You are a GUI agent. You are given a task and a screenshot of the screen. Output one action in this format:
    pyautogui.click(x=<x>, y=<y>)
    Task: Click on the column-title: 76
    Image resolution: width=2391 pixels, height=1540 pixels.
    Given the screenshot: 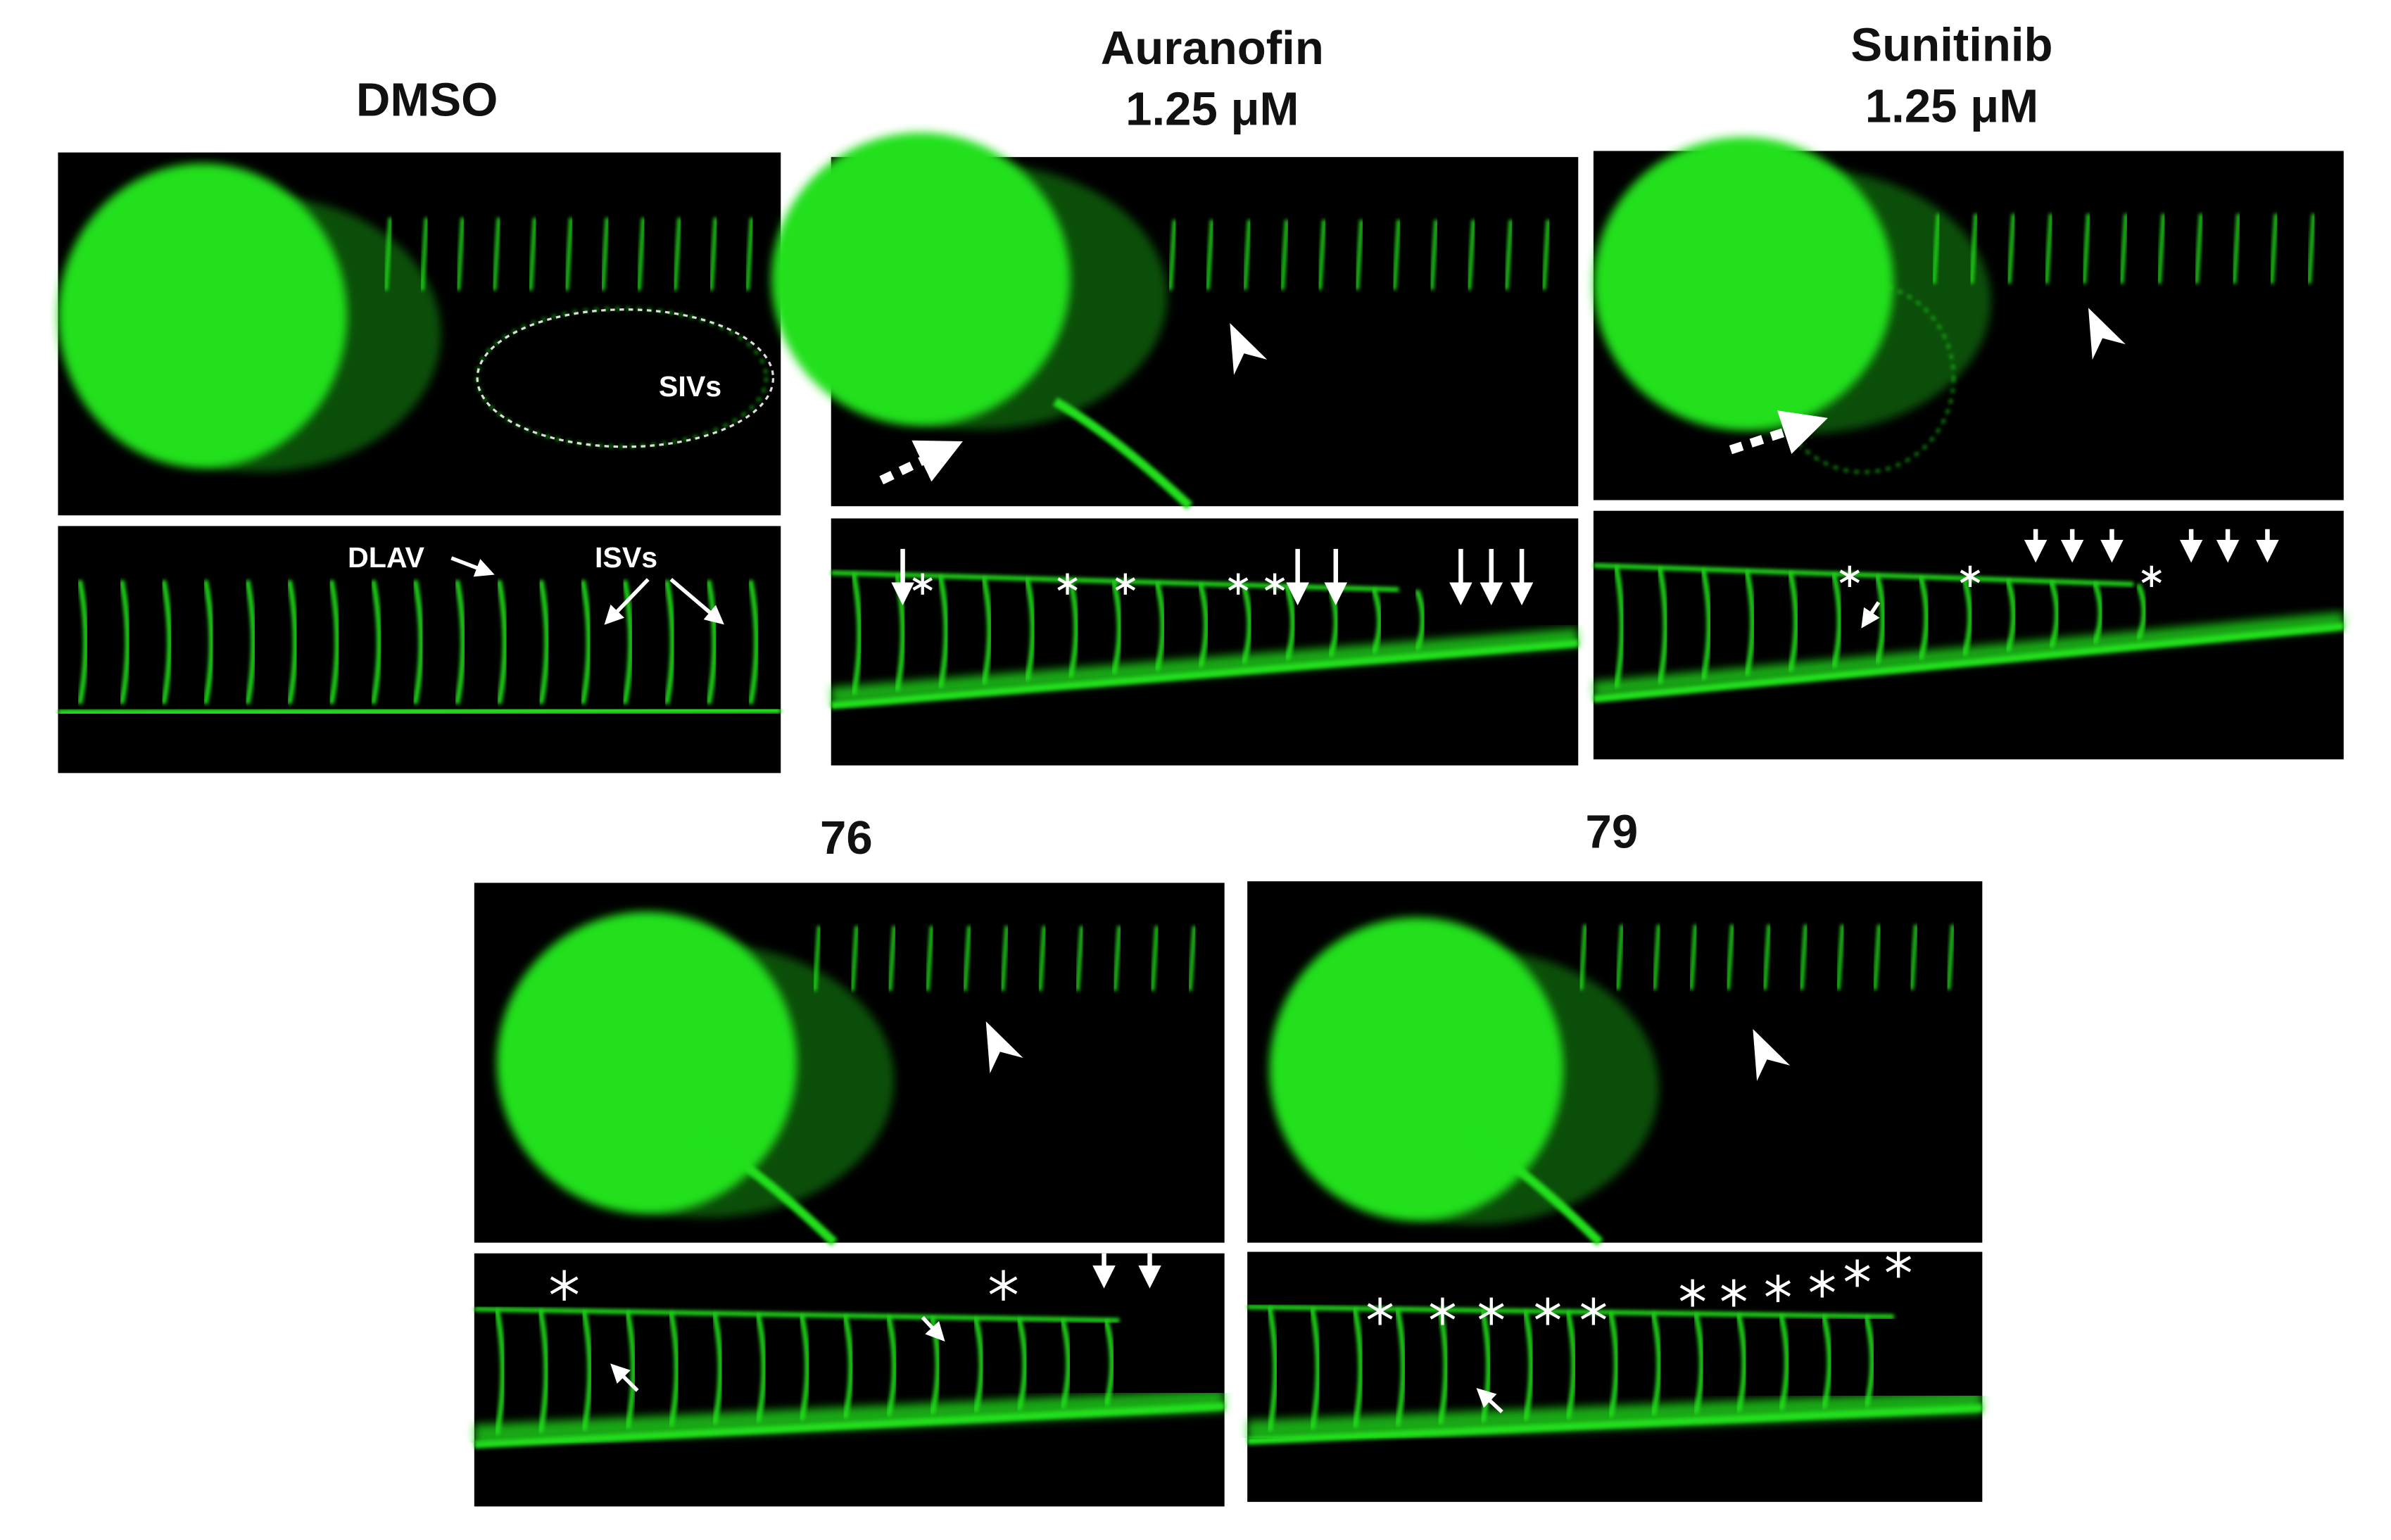 What is the action you would take?
    pyautogui.click(x=846, y=838)
    